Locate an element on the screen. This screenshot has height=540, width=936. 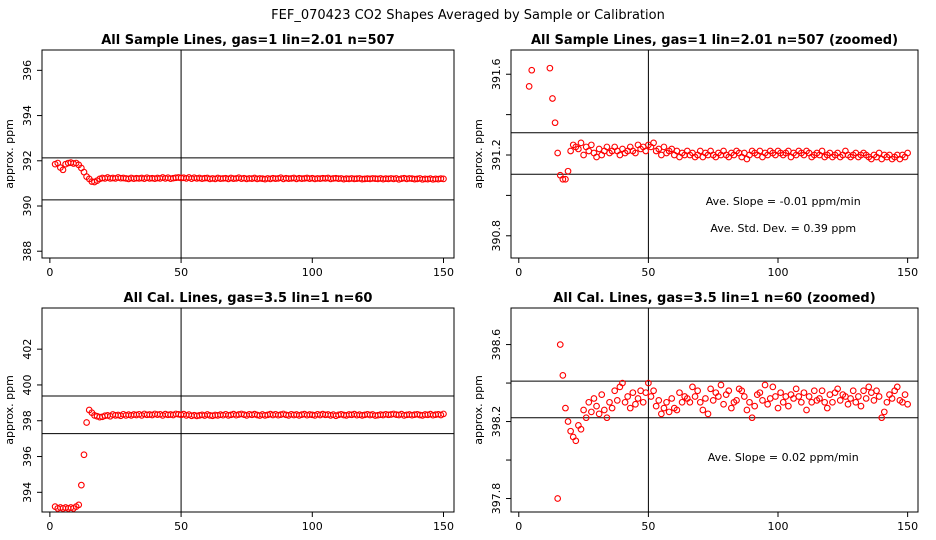
chart1-ytick-label: 388 is located at coordinates (27, 251).